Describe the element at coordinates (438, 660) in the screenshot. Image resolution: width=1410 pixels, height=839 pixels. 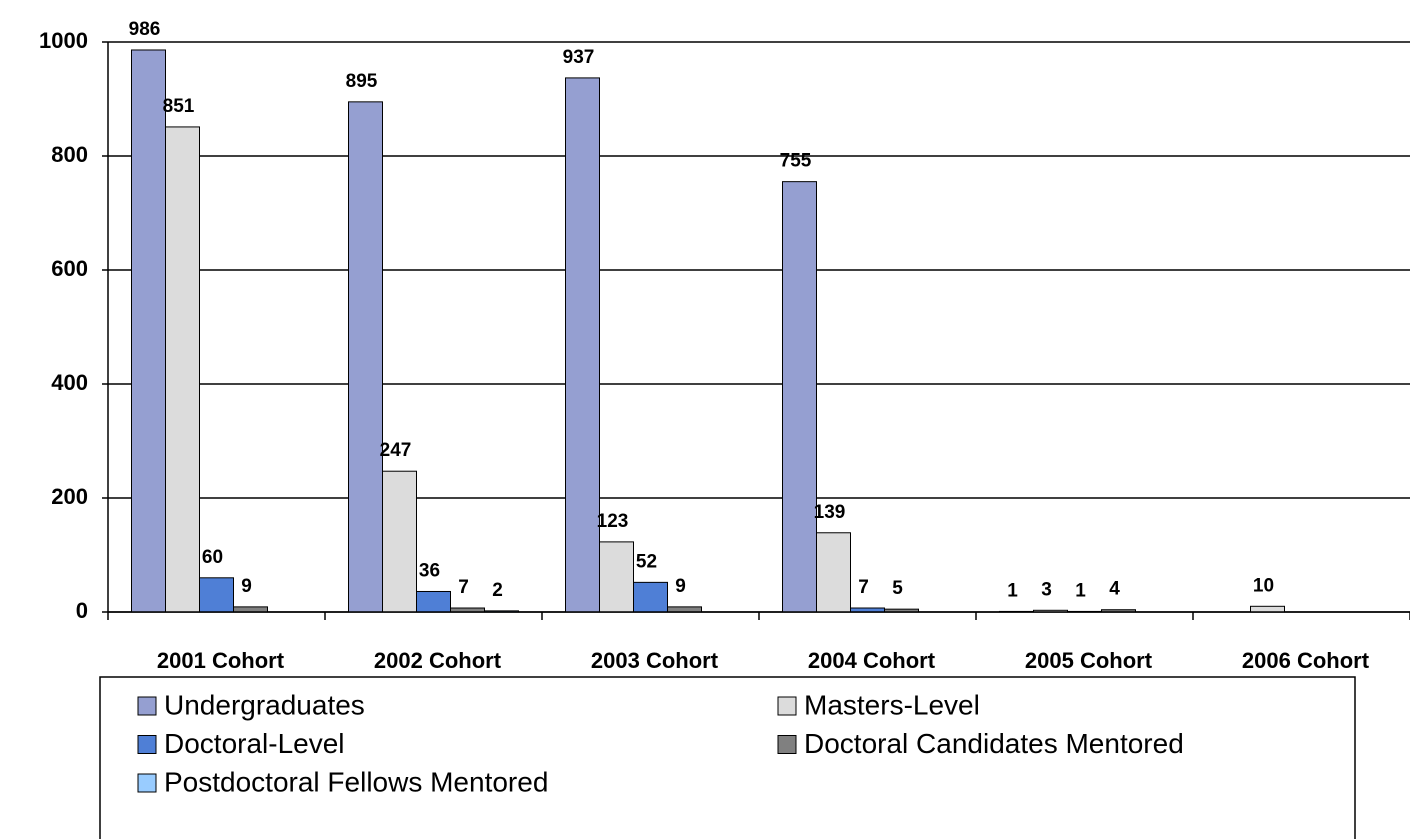
I see `x-tick-label: 2002 Cohort` at that location.